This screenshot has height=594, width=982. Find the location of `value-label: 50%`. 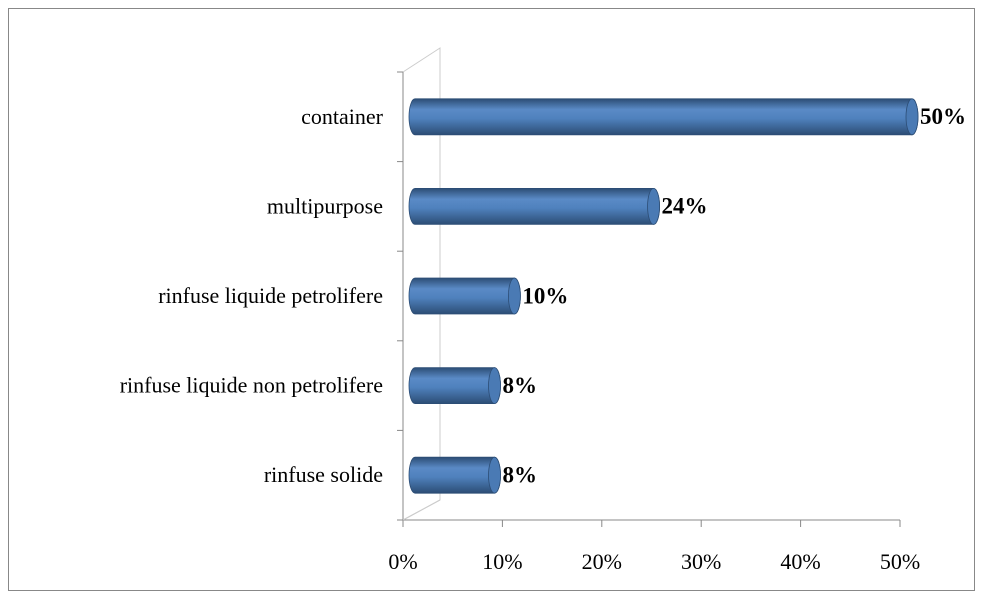

value-label: 50% is located at coordinates (943, 116).